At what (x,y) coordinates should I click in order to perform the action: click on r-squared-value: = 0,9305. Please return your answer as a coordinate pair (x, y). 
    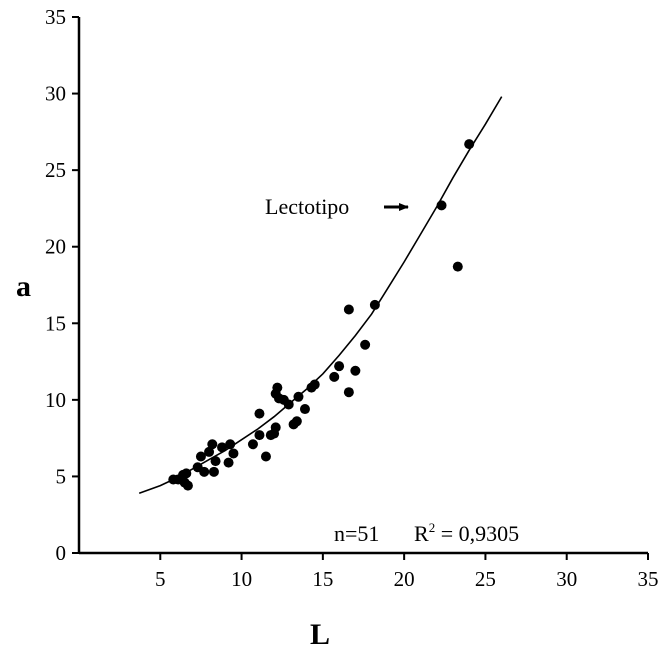
    Looking at the image, I should click on (477, 533).